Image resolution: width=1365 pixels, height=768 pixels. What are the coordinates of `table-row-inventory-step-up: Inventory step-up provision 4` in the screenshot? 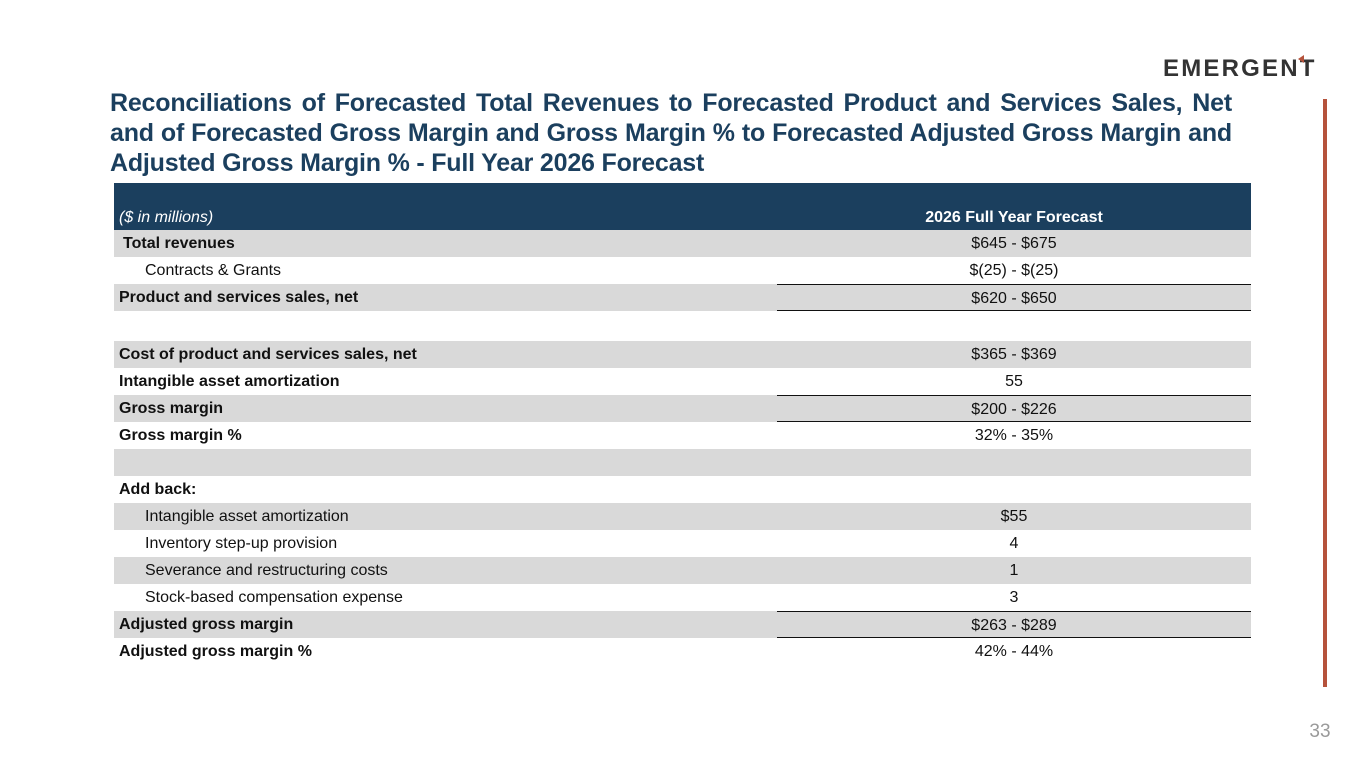 It's located at (682, 543).